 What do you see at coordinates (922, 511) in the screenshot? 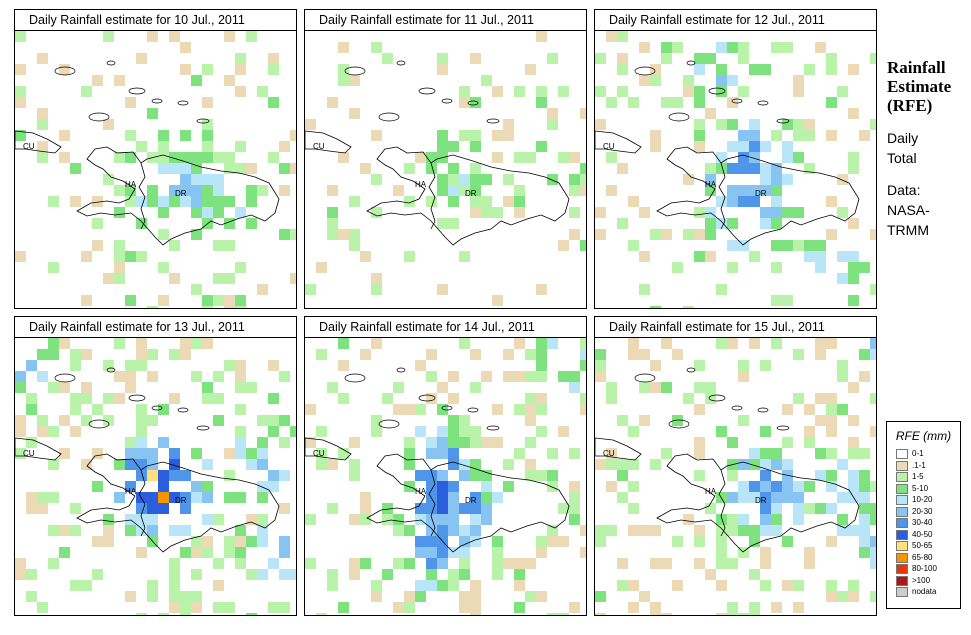
I see `legend-label: 20-30` at bounding box center [922, 511].